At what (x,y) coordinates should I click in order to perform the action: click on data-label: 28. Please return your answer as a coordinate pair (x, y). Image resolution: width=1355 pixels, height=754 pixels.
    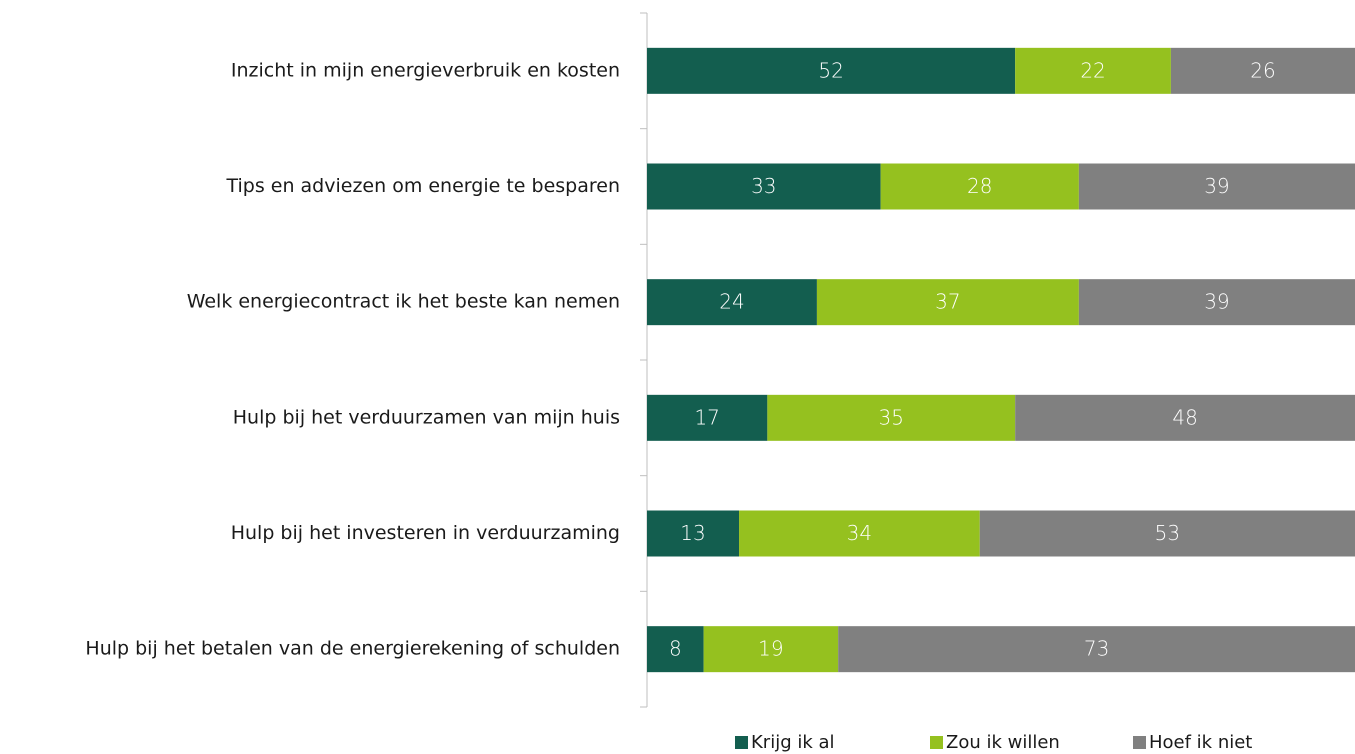
    Looking at the image, I should click on (979, 186).